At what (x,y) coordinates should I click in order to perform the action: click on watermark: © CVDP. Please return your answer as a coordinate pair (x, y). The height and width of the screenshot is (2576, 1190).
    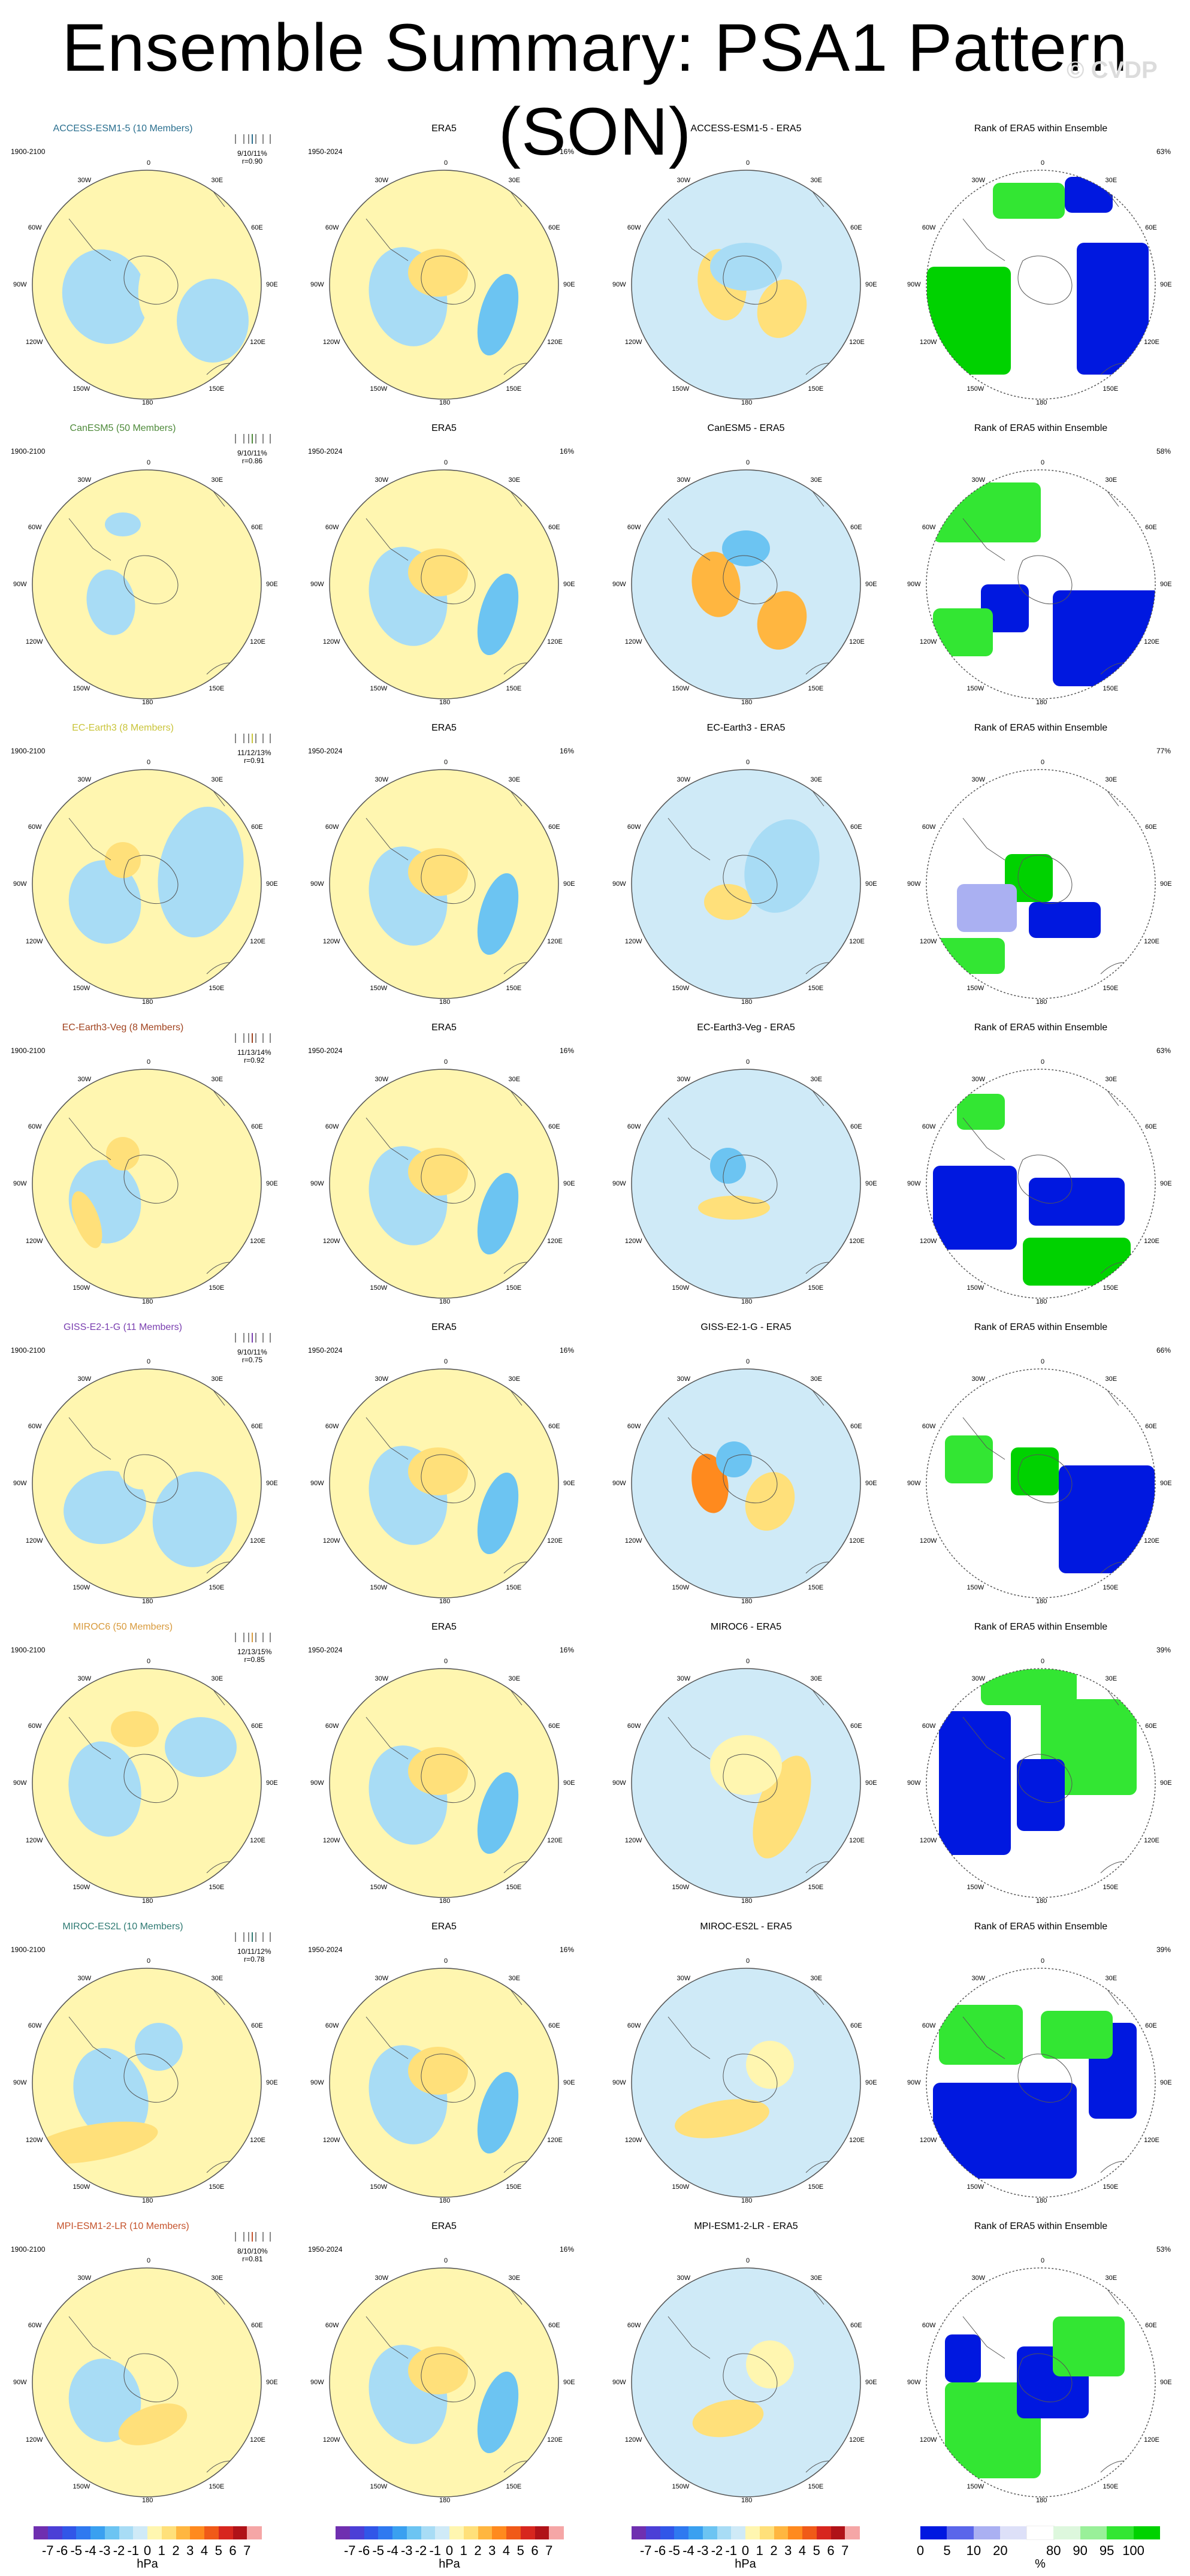
    Looking at the image, I should click on (1112, 70).